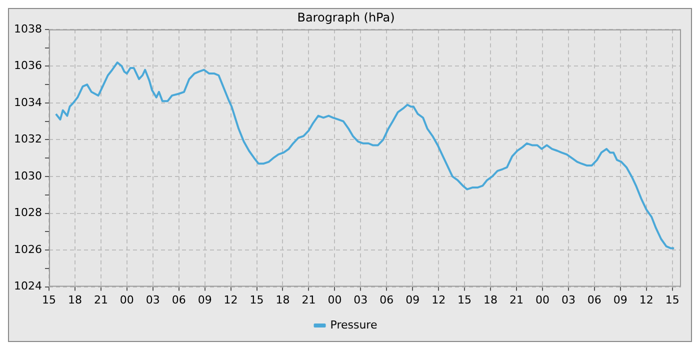  Describe the element at coordinates (28, 65) in the screenshot. I see `y-tick-label: 1036` at that location.